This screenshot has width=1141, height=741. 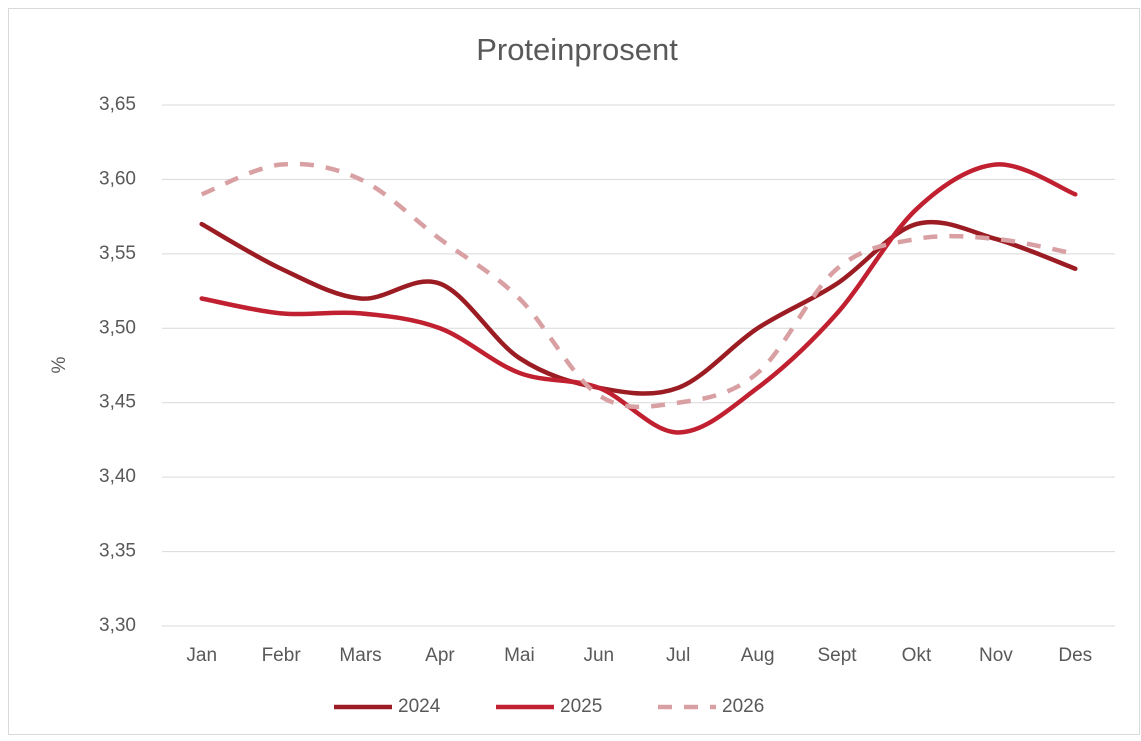 I want to click on x-tick-label: Nov, so click(x=996, y=655).